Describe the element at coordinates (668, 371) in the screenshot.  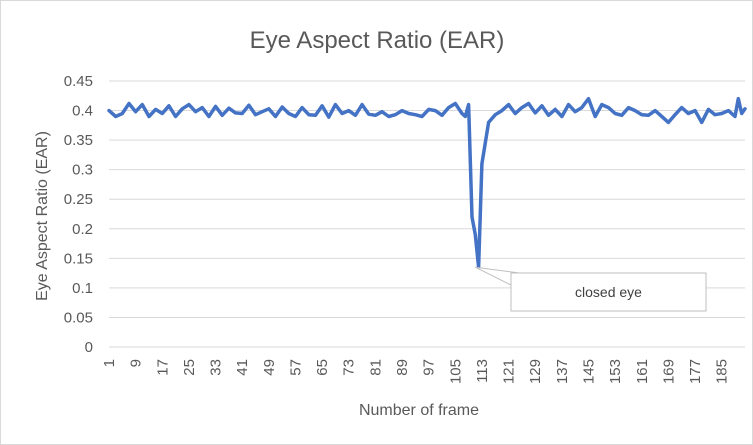
I see `x-tick-label: 169` at that location.